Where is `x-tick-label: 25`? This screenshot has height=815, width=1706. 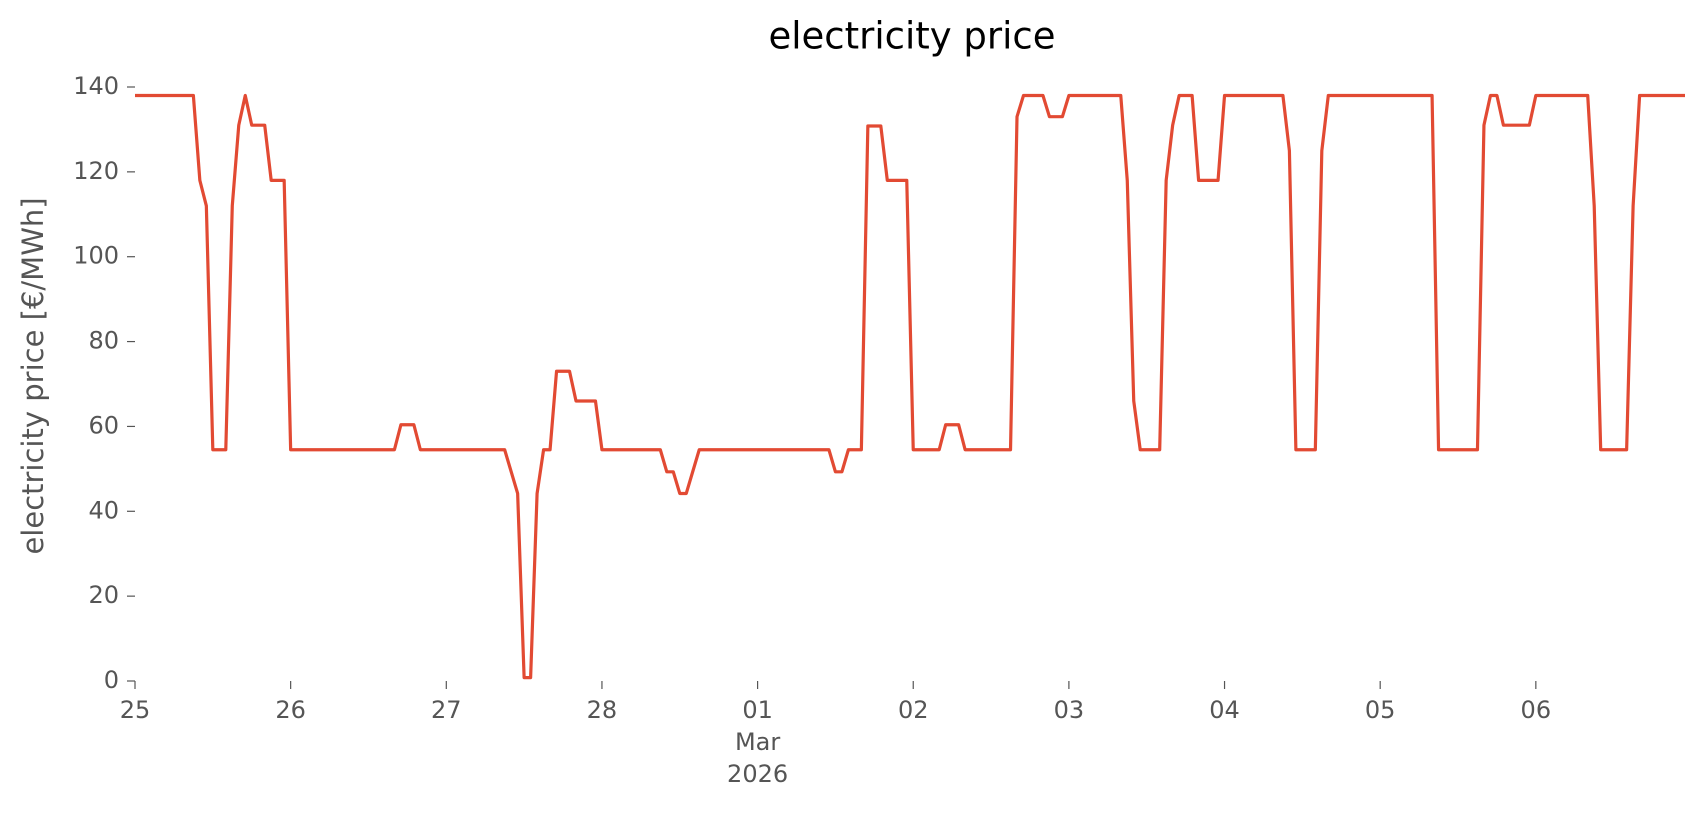
x-tick-label: 25 is located at coordinates (135, 710).